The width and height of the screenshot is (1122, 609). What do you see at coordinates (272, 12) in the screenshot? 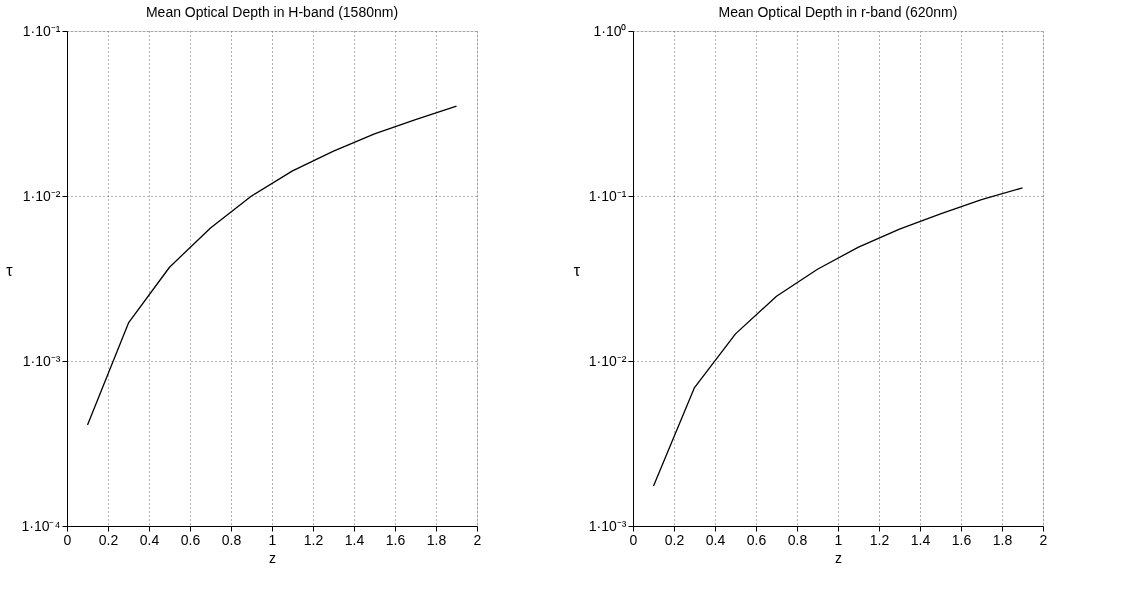
I see `chart-title: Mean Optical Depth in H-band (1580nm)` at bounding box center [272, 12].